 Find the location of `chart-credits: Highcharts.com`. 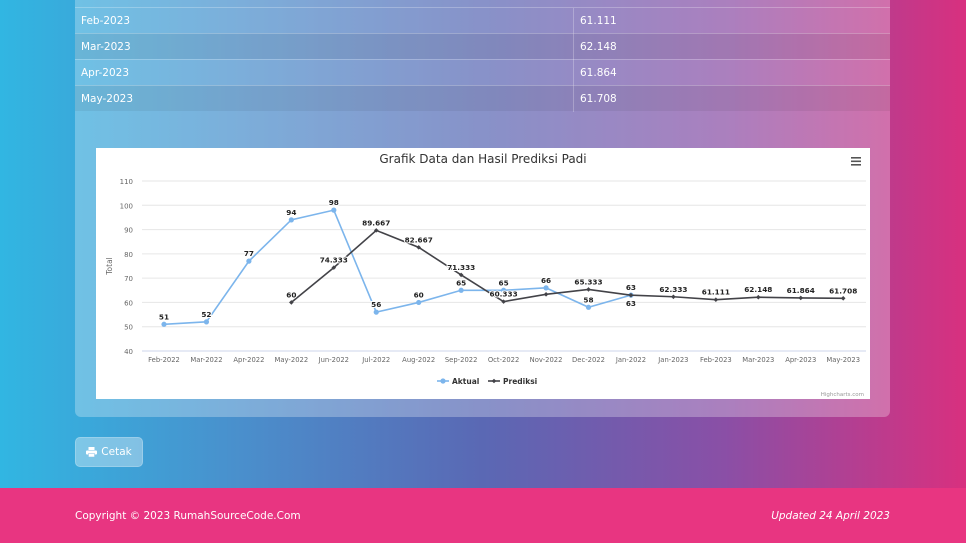

chart-credits: Highcharts.com is located at coordinates (842, 395).